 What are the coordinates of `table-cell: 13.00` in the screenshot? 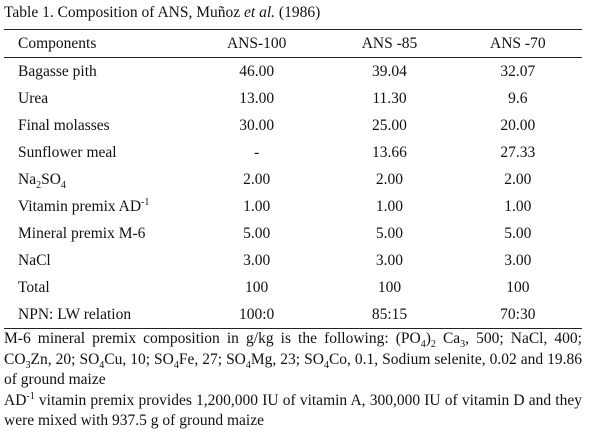 It's located at (257, 98).